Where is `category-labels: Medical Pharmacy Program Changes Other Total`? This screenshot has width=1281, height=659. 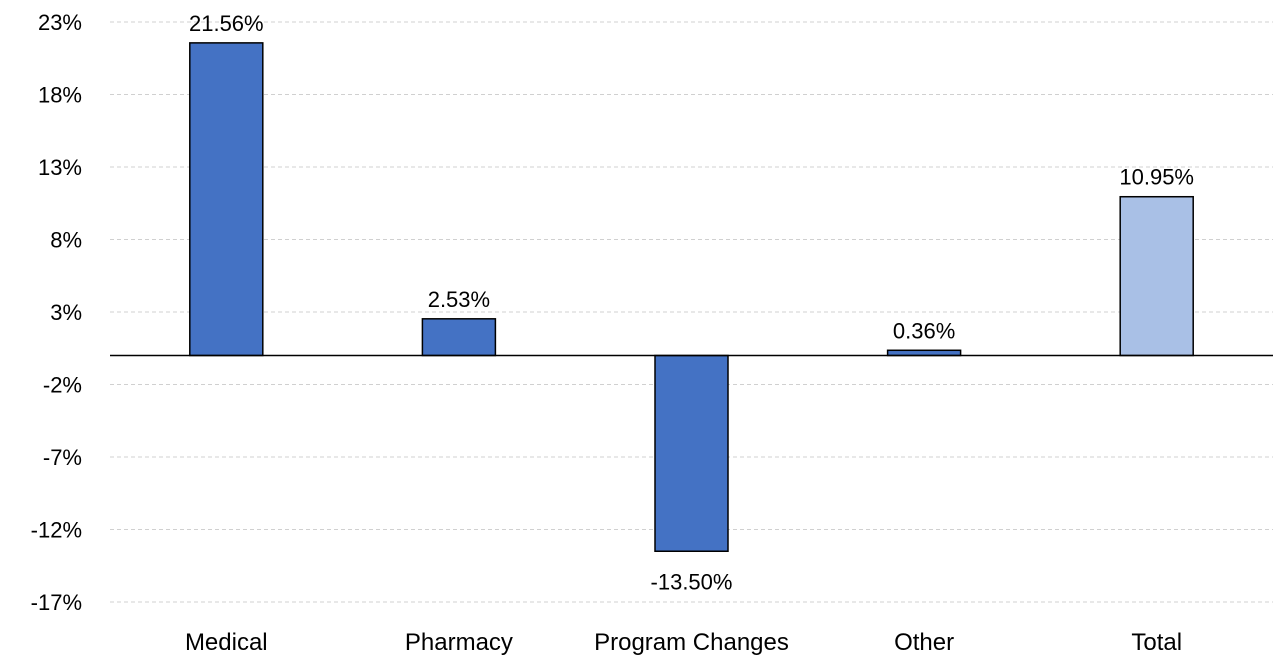 category-labels: Medical Pharmacy Program Changes Other Total is located at coordinates (683, 642).